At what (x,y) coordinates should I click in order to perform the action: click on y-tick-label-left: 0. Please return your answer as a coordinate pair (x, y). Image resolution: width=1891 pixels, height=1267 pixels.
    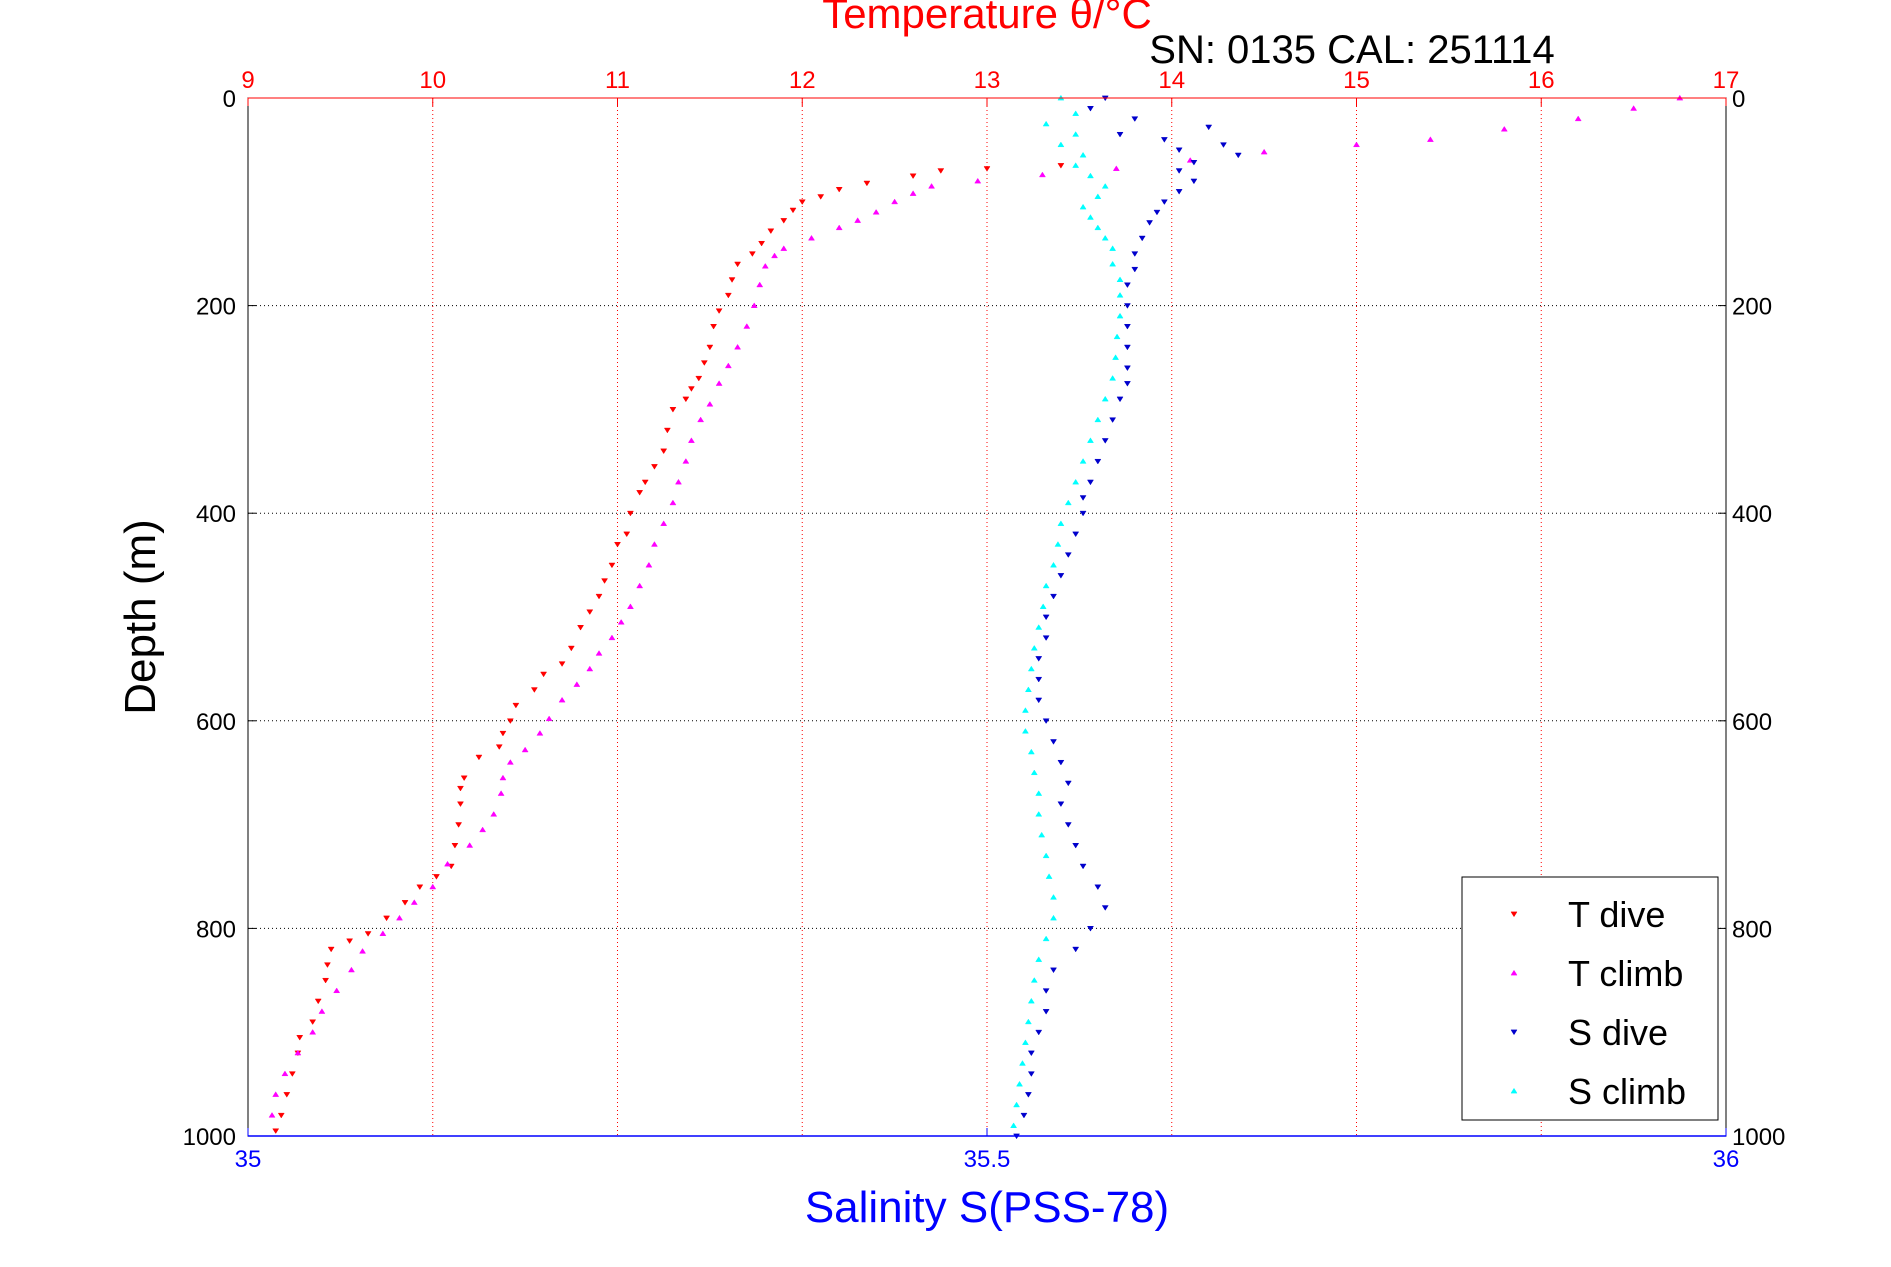
    Looking at the image, I should click on (229, 99).